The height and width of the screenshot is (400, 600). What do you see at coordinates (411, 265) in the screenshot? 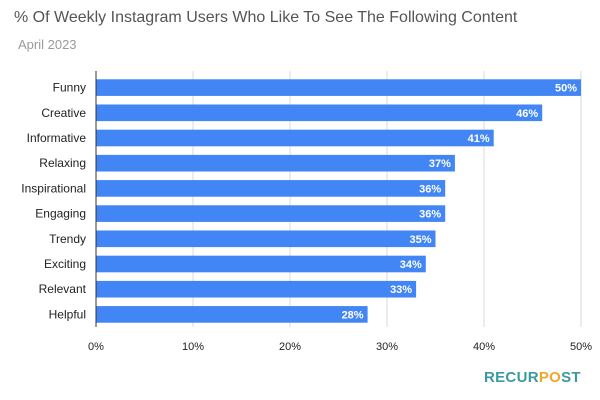
I see `data-label: 34%` at bounding box center [411, 265].